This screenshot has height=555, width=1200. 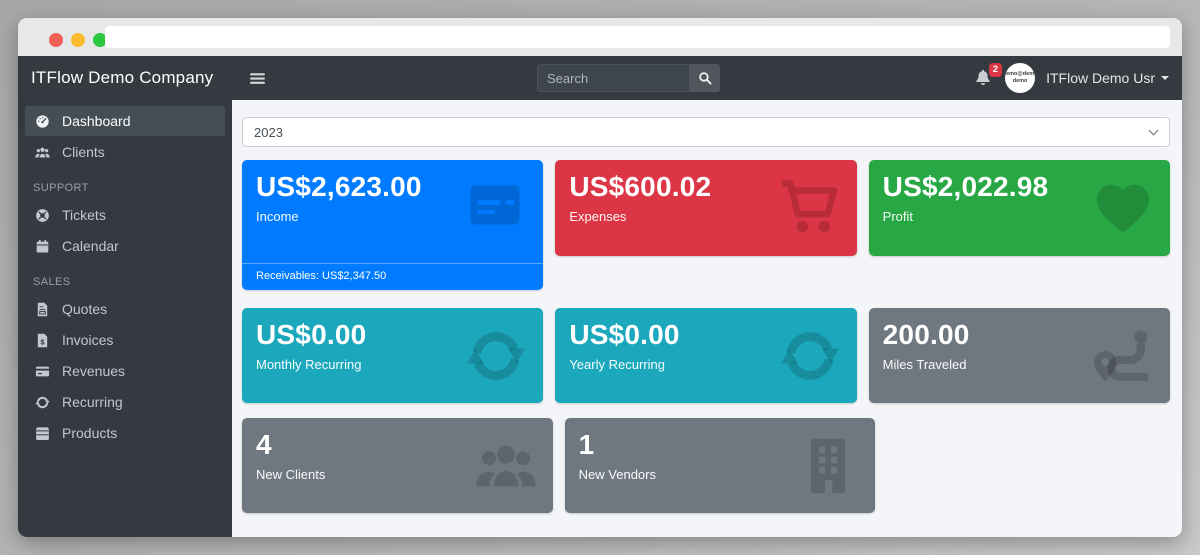 I want to click on new-clients-value: 4, so click(x=264, y=444).